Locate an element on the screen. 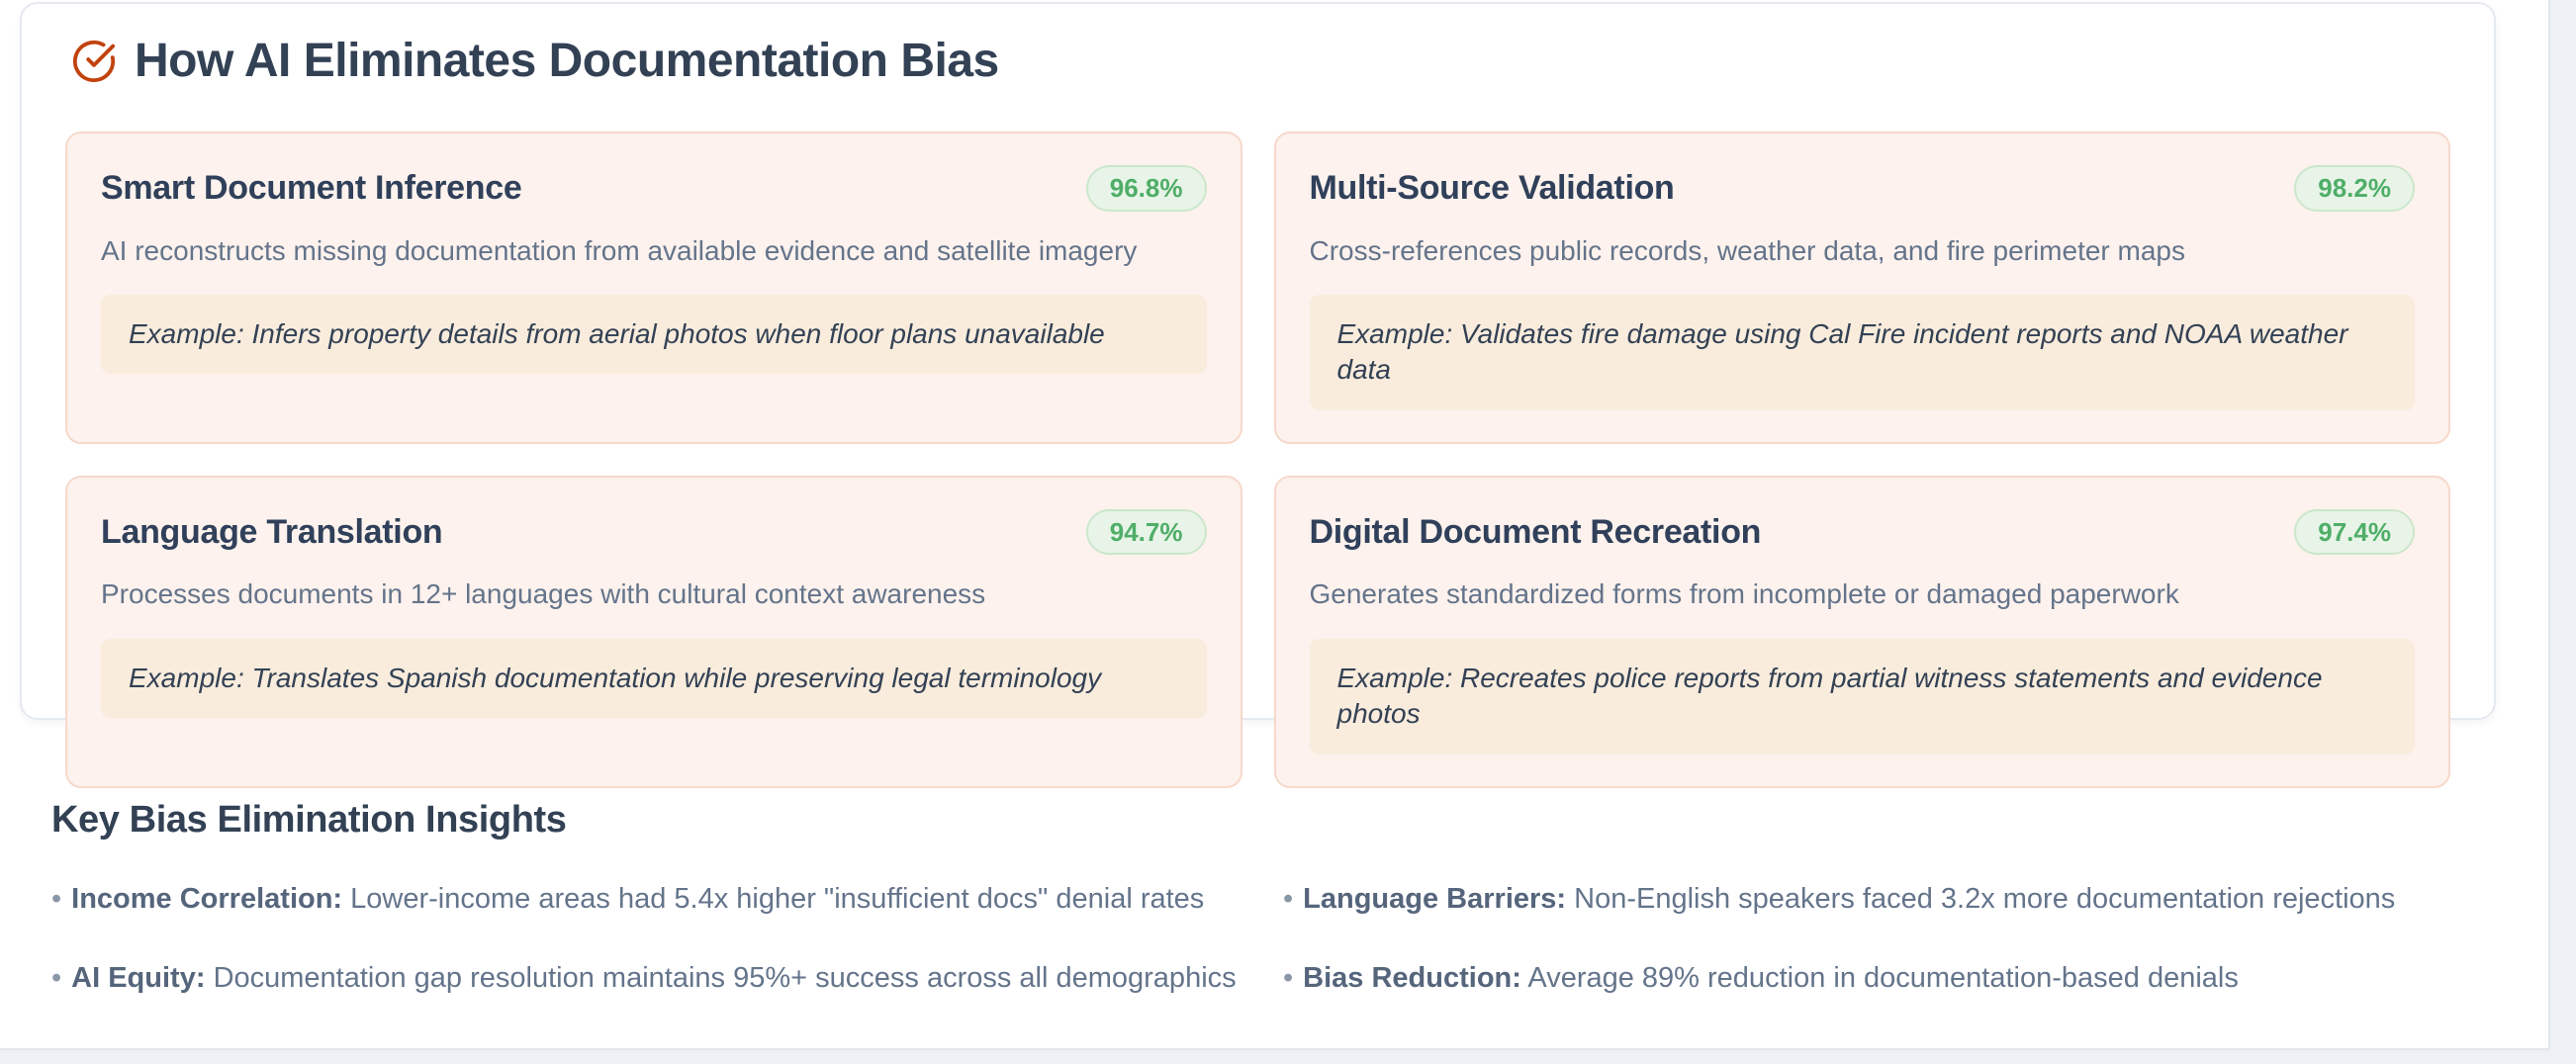 The height and width of the screenshot is (1064, 2576). check-circle-icon is located at coordinates (94, 61).